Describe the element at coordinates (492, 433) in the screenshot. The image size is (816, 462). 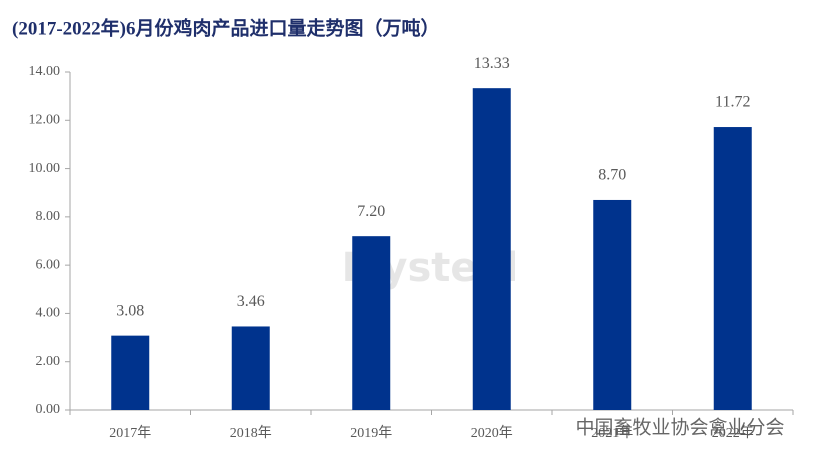
I see `x-tick-label: 2020年` at that location.